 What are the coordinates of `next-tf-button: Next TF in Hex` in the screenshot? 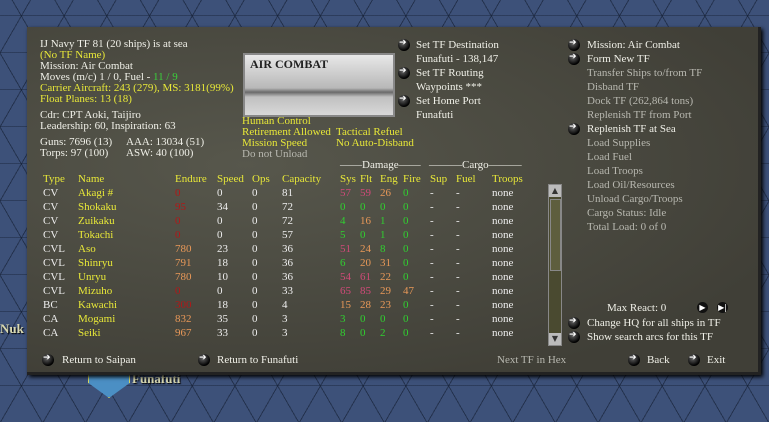 It's located at (532, 360).